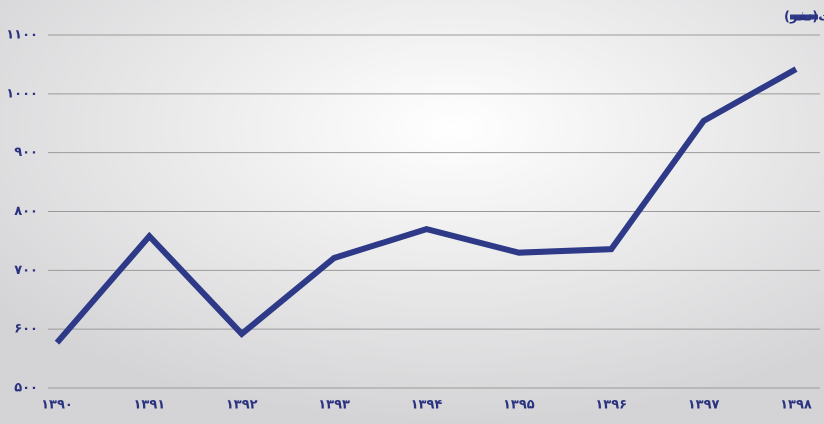 The height and width of the screenshot is (424, 824). What do you see at coordinates (242, 405) in the screenshot?
I see `x-tick-label: ۱۳۹۲` at bounding box center [242, 405].